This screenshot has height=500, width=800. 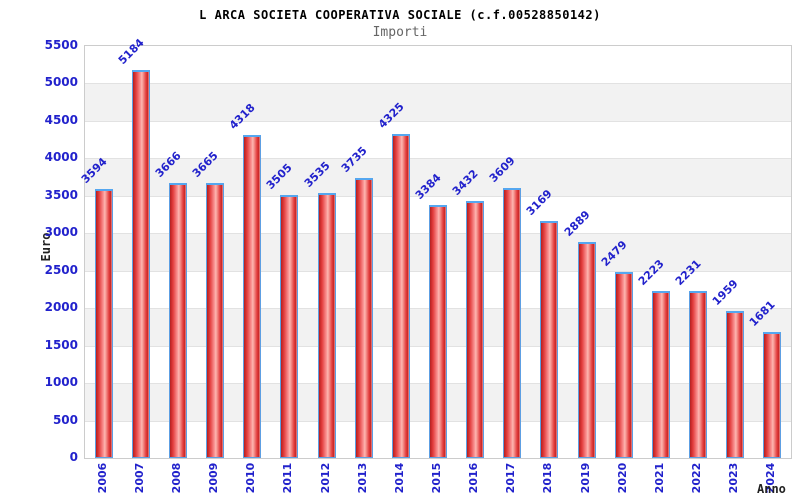 What do you see at coordinates (214, 478) in the screenshot?
I see `x-tick-label: 2009` at bounding box center [214, 478].